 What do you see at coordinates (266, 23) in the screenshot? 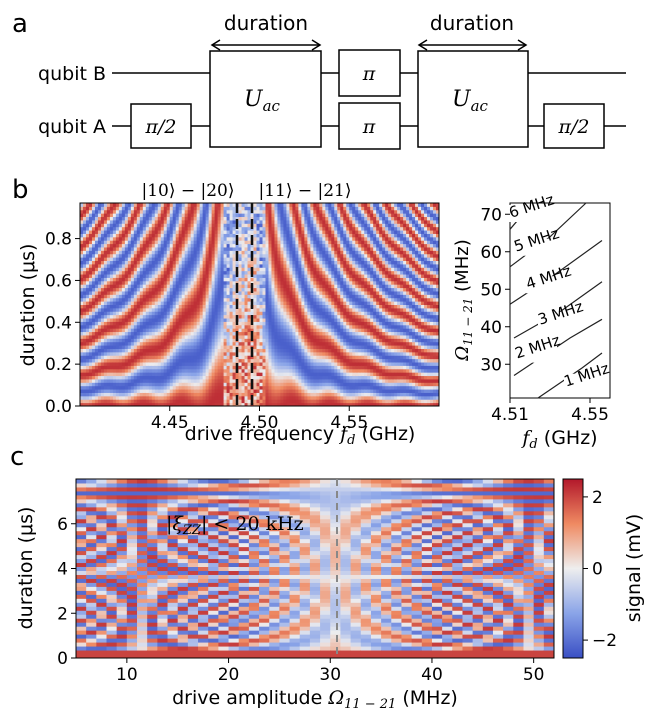
I see `duration-label-left: duration` at bounding box center [266, 23].